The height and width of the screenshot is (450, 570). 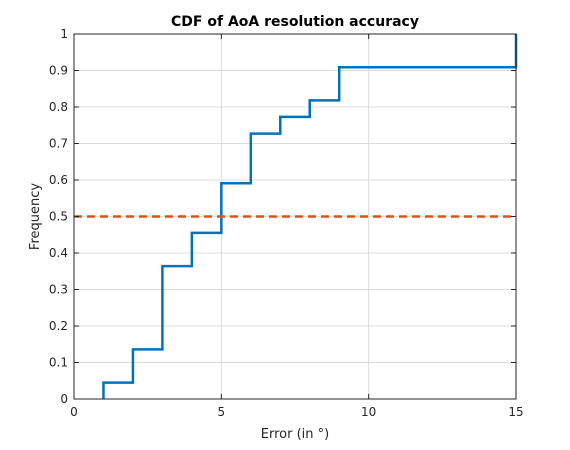 What do you see at coordinates (58, 217) in the screenshot?
I see `y-tick-label: 0.5` at bounding box center [58, 217].